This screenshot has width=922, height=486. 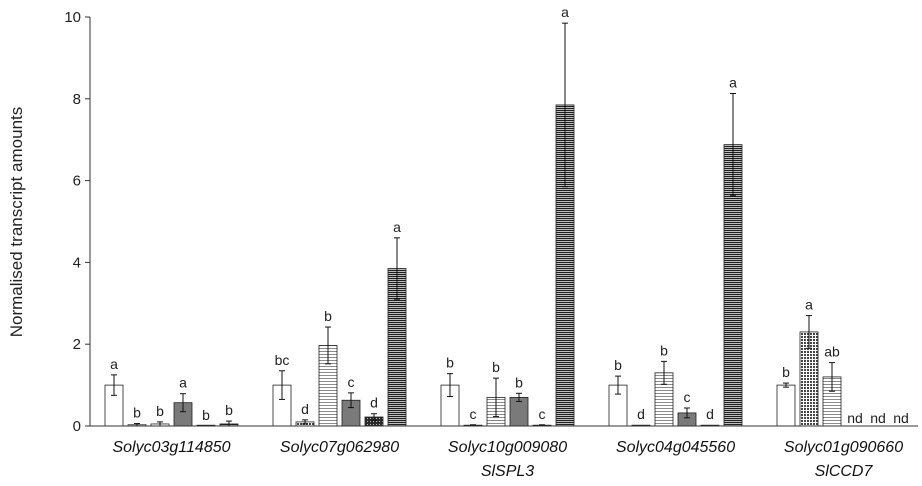 What do you see at coordinates (16, 222) in the screenshot?
I see `y-axis-title: Normalised transcript amounts` at bounding box center [16, 222].